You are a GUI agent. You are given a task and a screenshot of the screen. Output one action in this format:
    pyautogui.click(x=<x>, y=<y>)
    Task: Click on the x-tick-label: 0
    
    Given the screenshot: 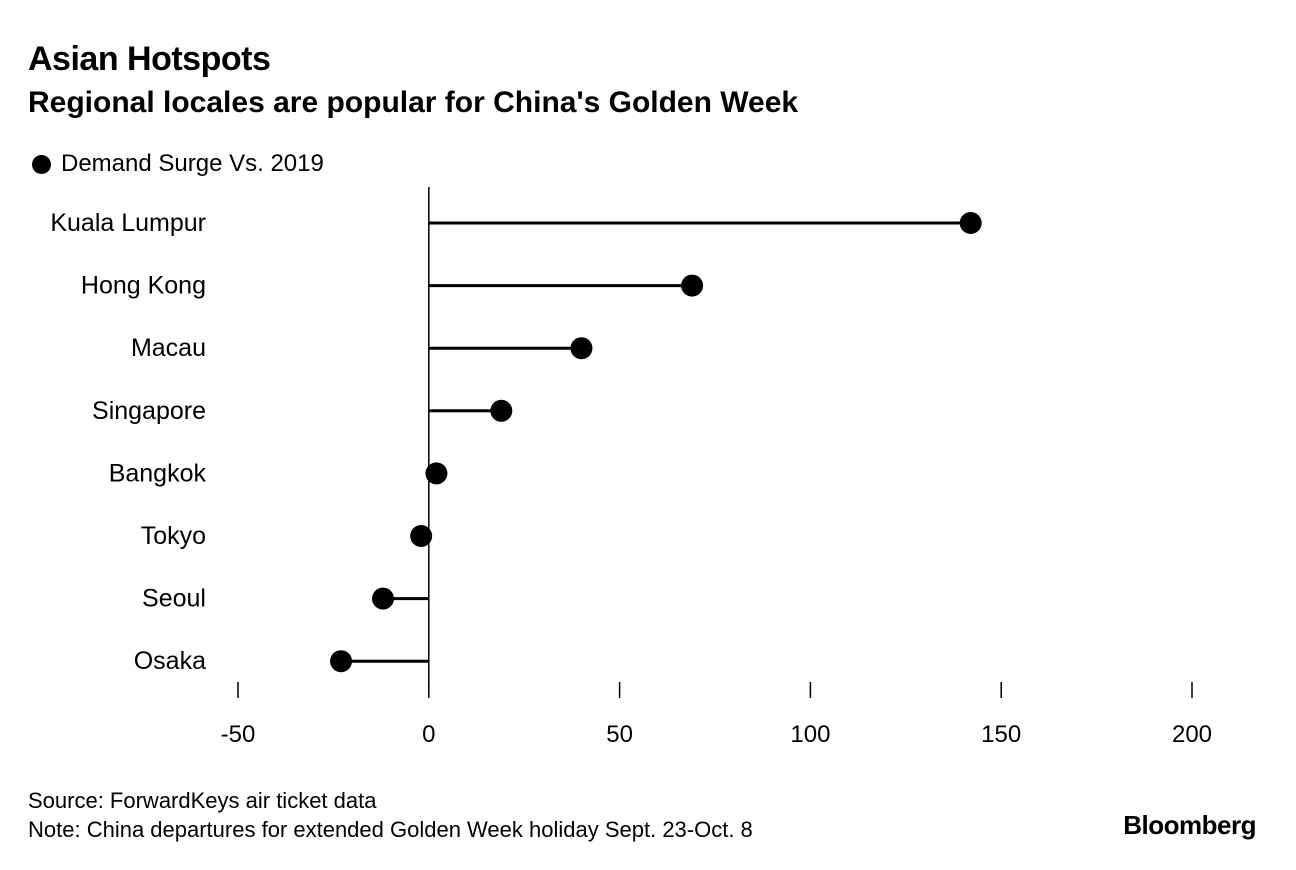 What is the action you would take?
    pyautogui.click(x=428, y=734)
    